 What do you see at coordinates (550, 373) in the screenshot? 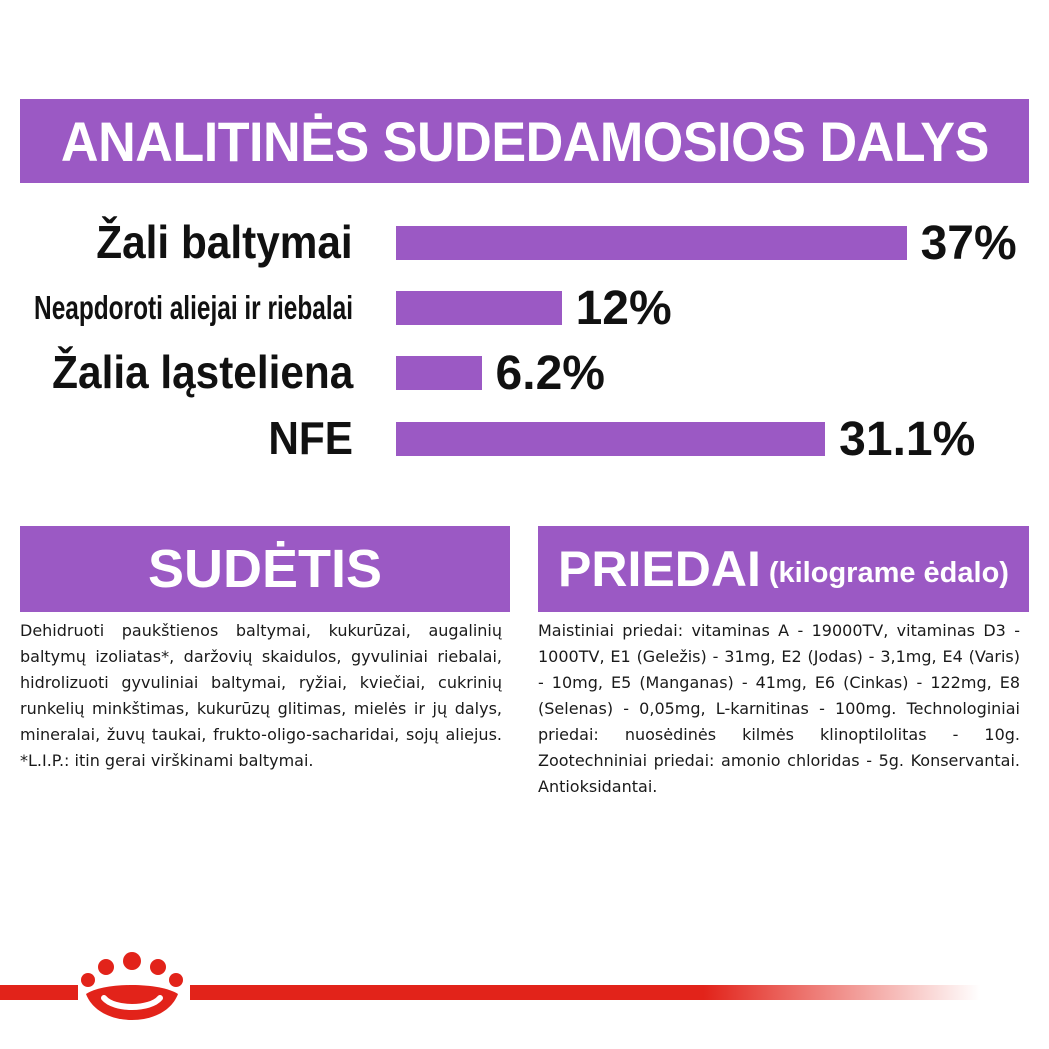
I see `value-label: 6.2%` at bounding box center [550, 373].